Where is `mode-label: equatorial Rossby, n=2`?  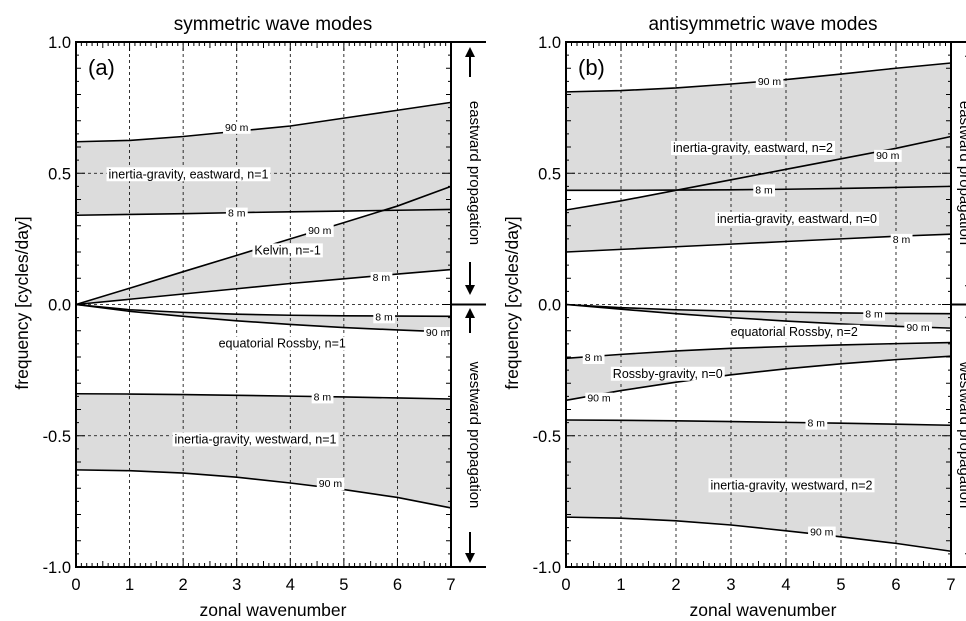 mode-label: equatorial Rossby, n=2 is located at coordinates (794, 332).